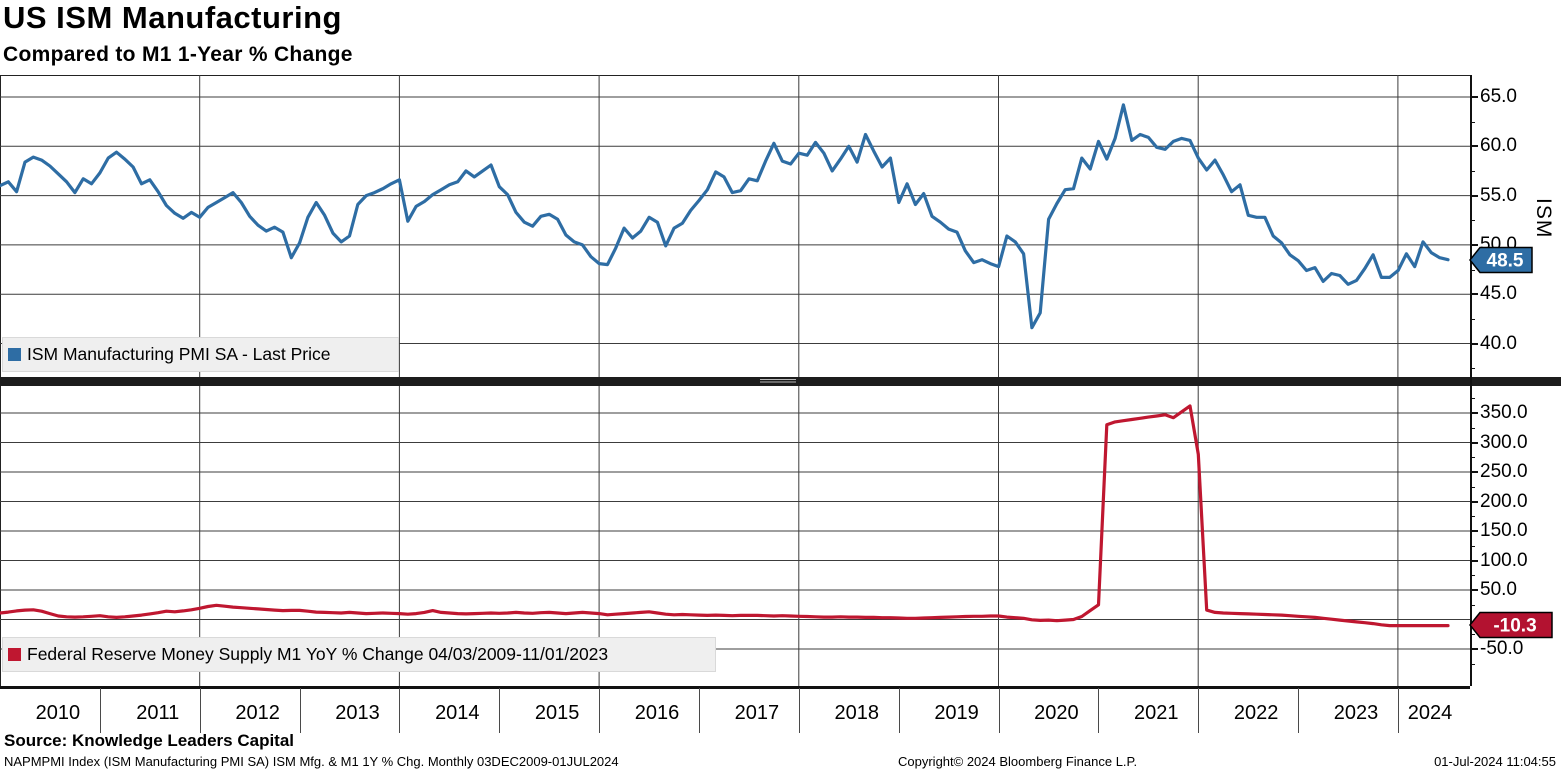 The width and height of the screenshot is (1561, 771). I want to click on x-year-label: 2018, so click(856, 713).